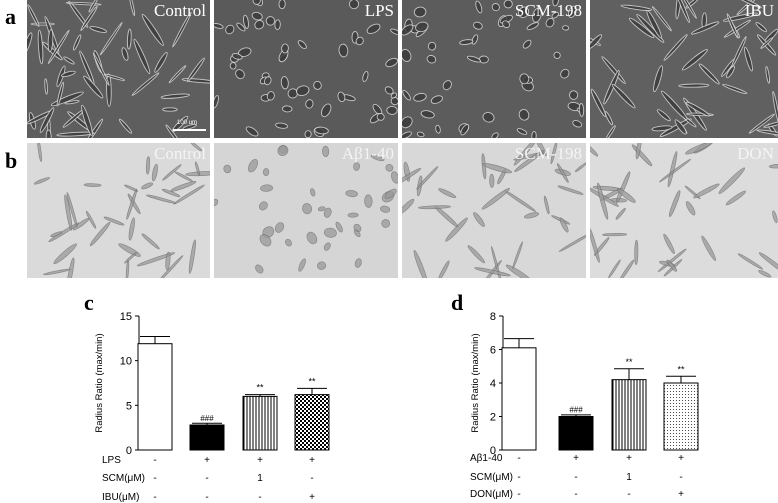  I want to click on micrograph-label: DON, so click(755, 153).